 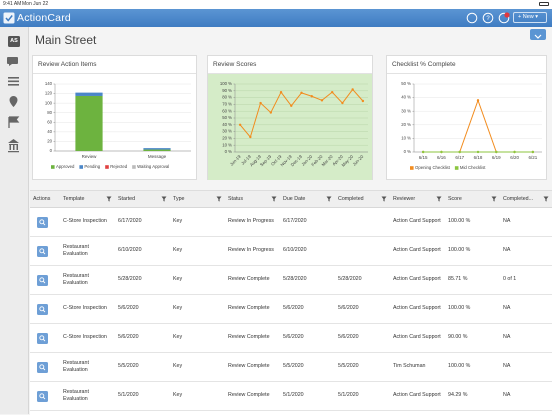 I want to click on table-cell: 5/5/2020, so click(x=307, y=367).